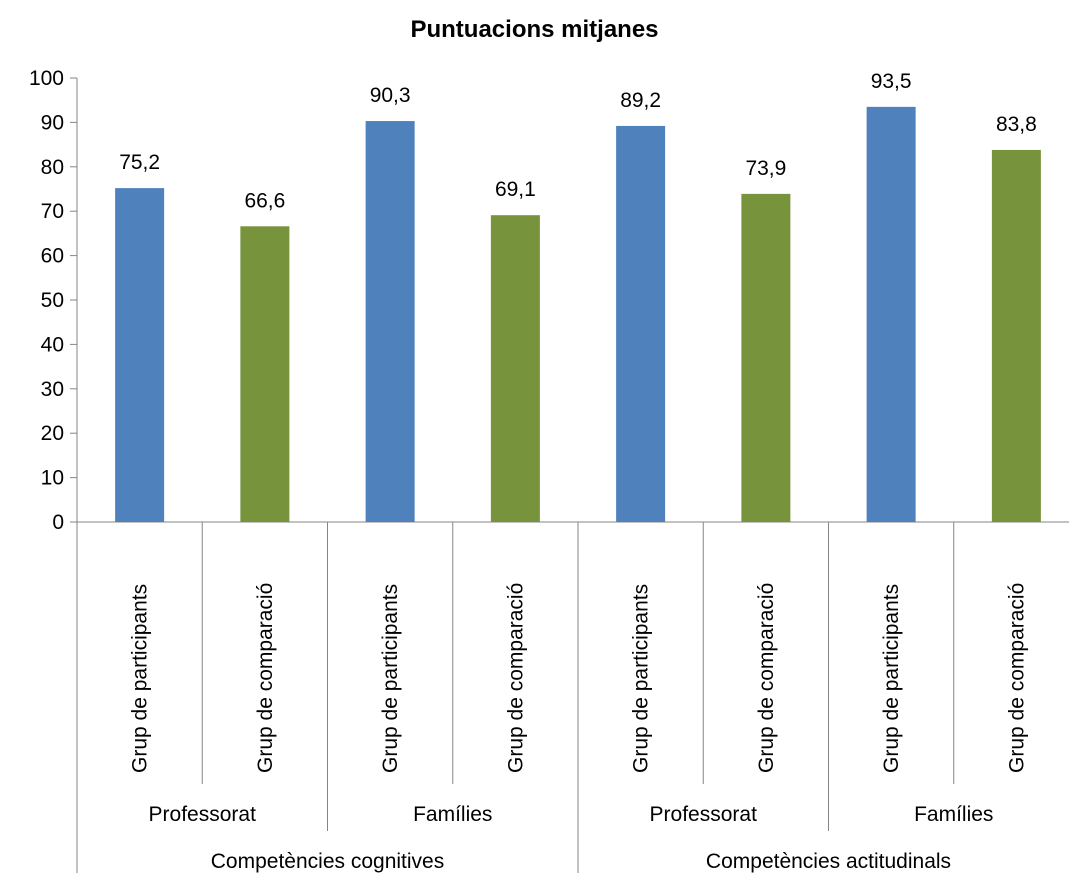  What do you see at coordinates (264, 200) in the screenshot?
I see `bar-value-label: 66,6` at bounding box center [264, 200].